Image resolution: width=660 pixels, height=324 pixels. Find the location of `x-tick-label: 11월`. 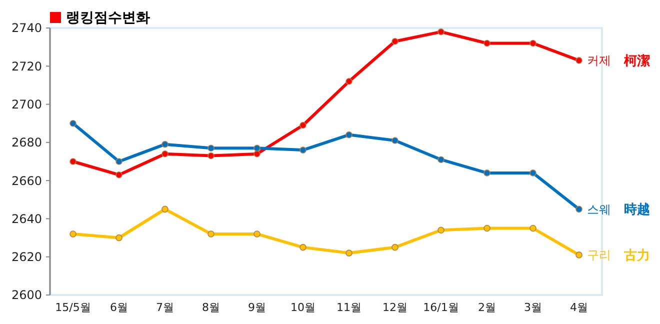

x-tick-label: 11월 is located at coordinates (349, 307).